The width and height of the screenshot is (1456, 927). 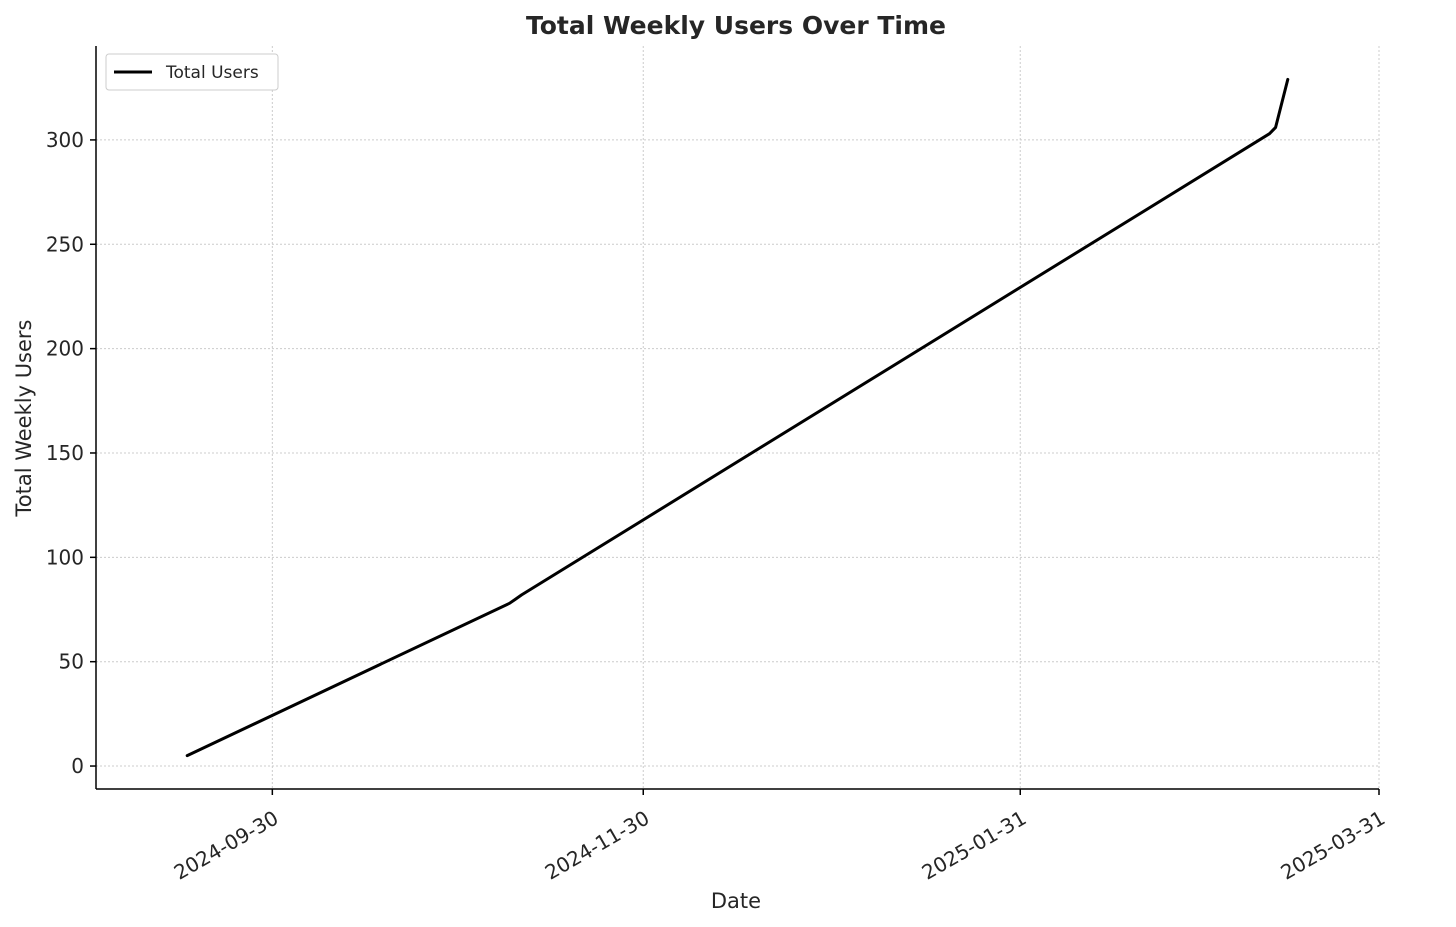 I want to click on y-tick-label: 50, so click(x=71, y=662).